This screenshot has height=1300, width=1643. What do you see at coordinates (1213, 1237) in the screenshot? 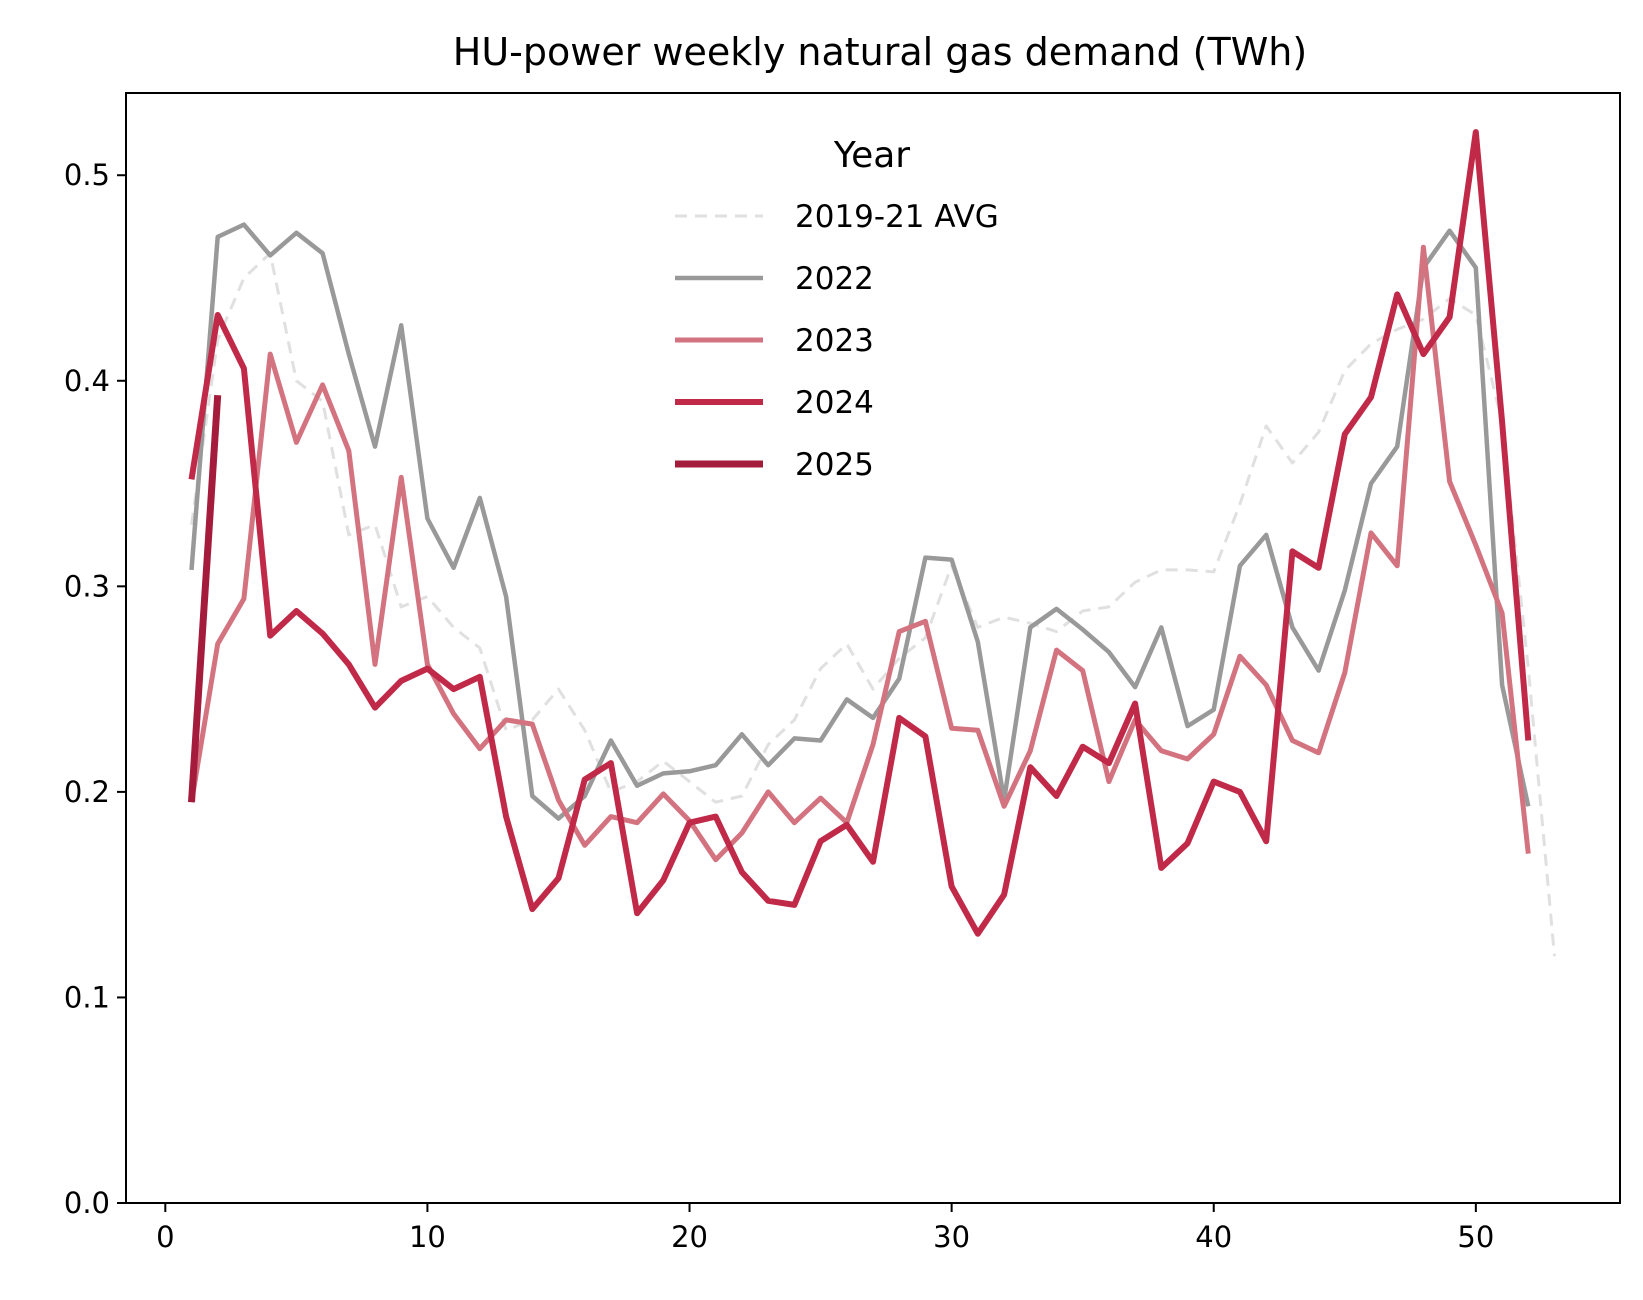
I see `x-tick-label: 40` at bounding box center [1213, 1237].